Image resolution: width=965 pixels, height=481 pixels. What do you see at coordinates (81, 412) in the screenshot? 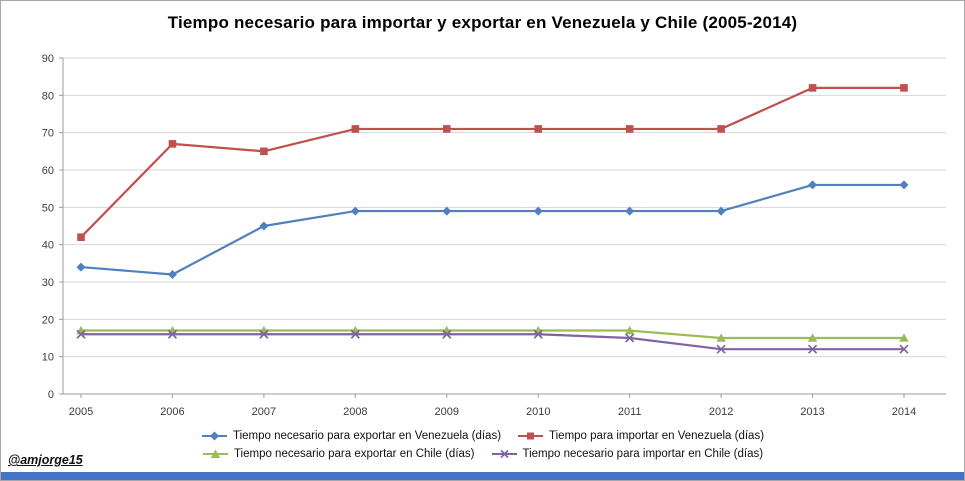
I see `svg-text: 2005` at bounding box center [81, 412].